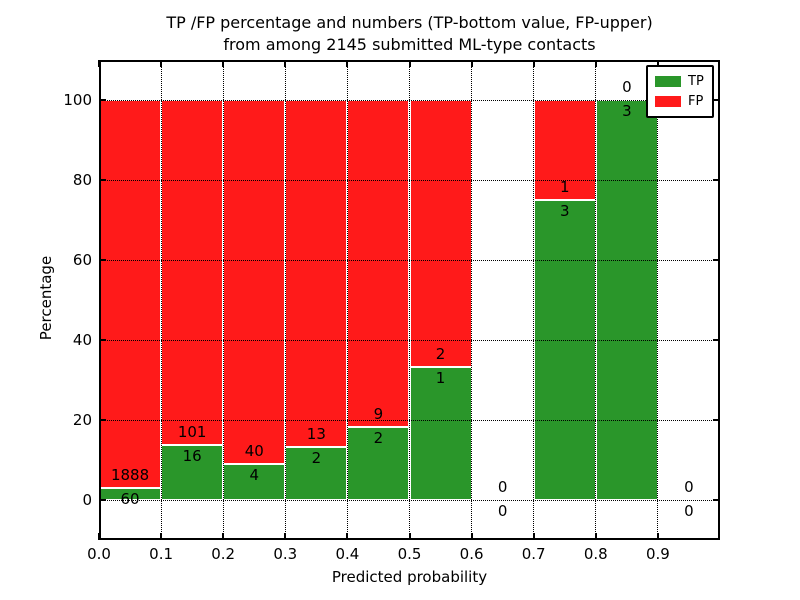 The height and width of the screenshot is (600, 800). I want to click on tick-mark-top-0.0, so click(99, 63).